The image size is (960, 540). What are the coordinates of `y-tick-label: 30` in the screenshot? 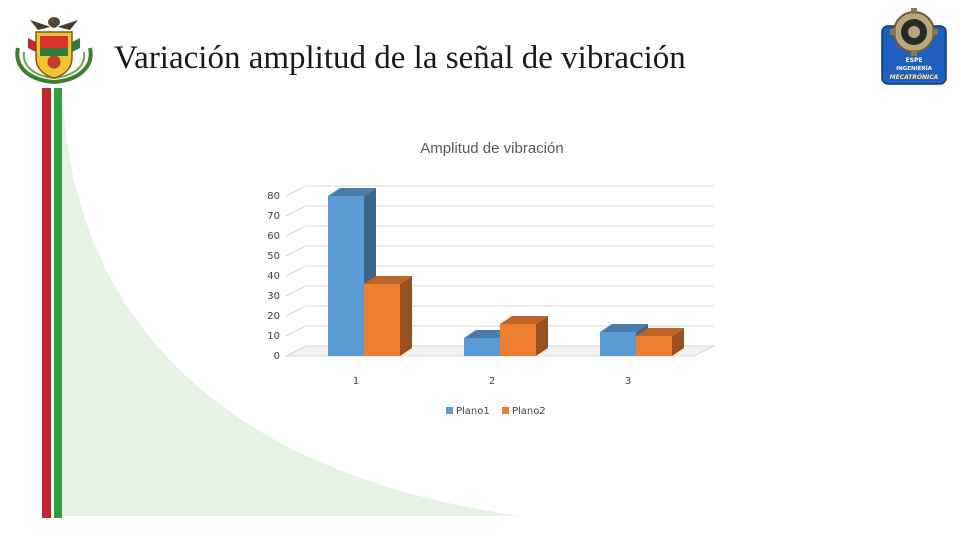 It's located at (273, 296).